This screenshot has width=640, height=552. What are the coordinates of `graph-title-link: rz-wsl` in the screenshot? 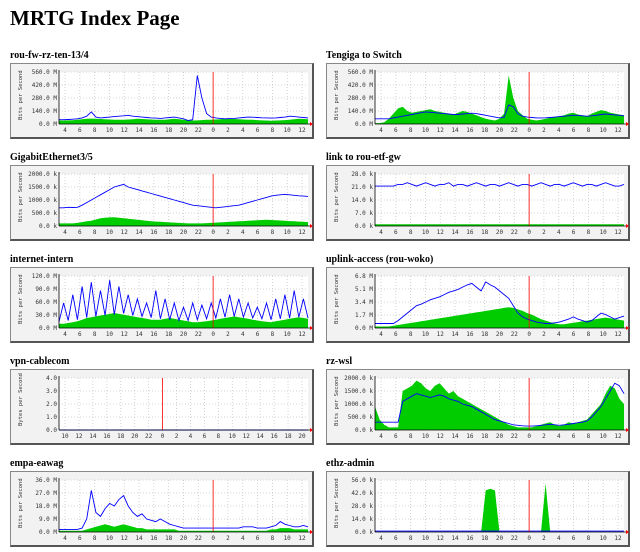 It's located at (339, 361).